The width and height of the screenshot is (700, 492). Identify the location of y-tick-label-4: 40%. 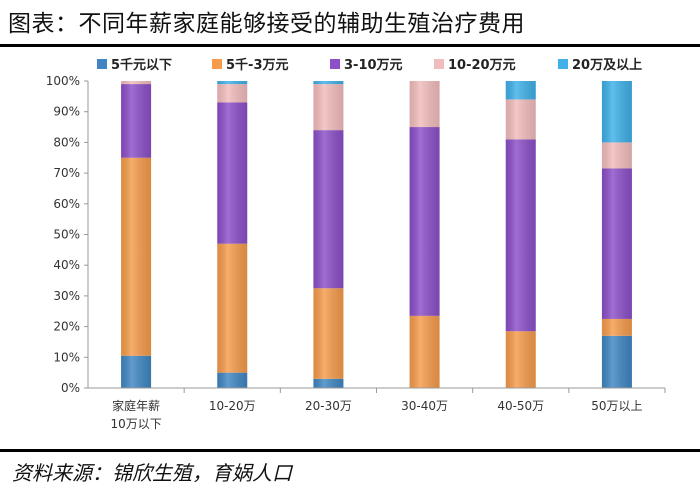
(66, 265).